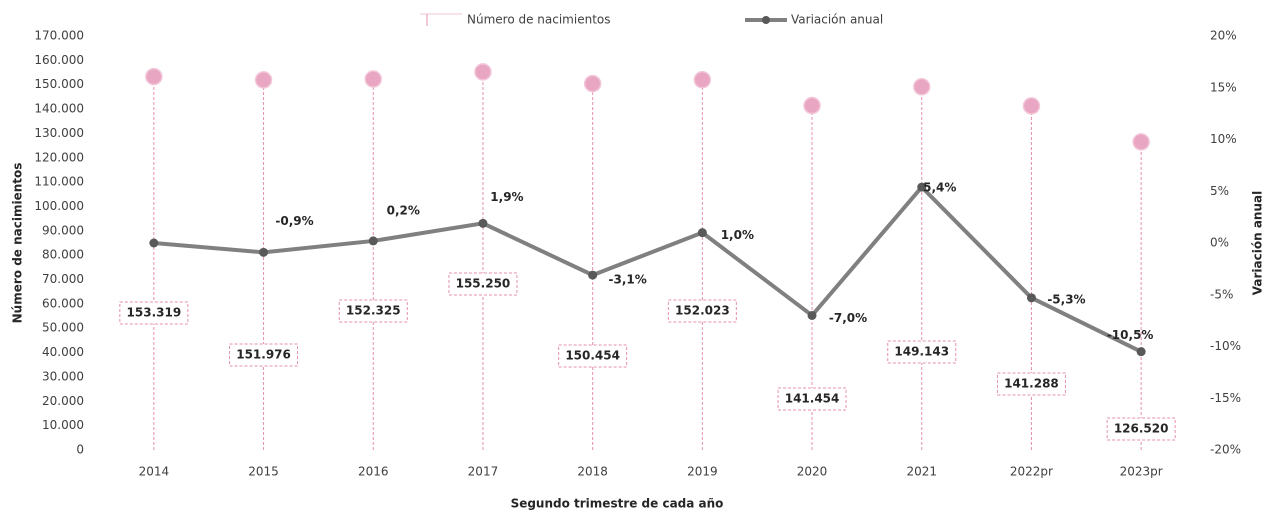  What do you see at coordinates (848, 318) in the screenshot?
I see `data-label: -7,0%` at bounding box center [848, 318].